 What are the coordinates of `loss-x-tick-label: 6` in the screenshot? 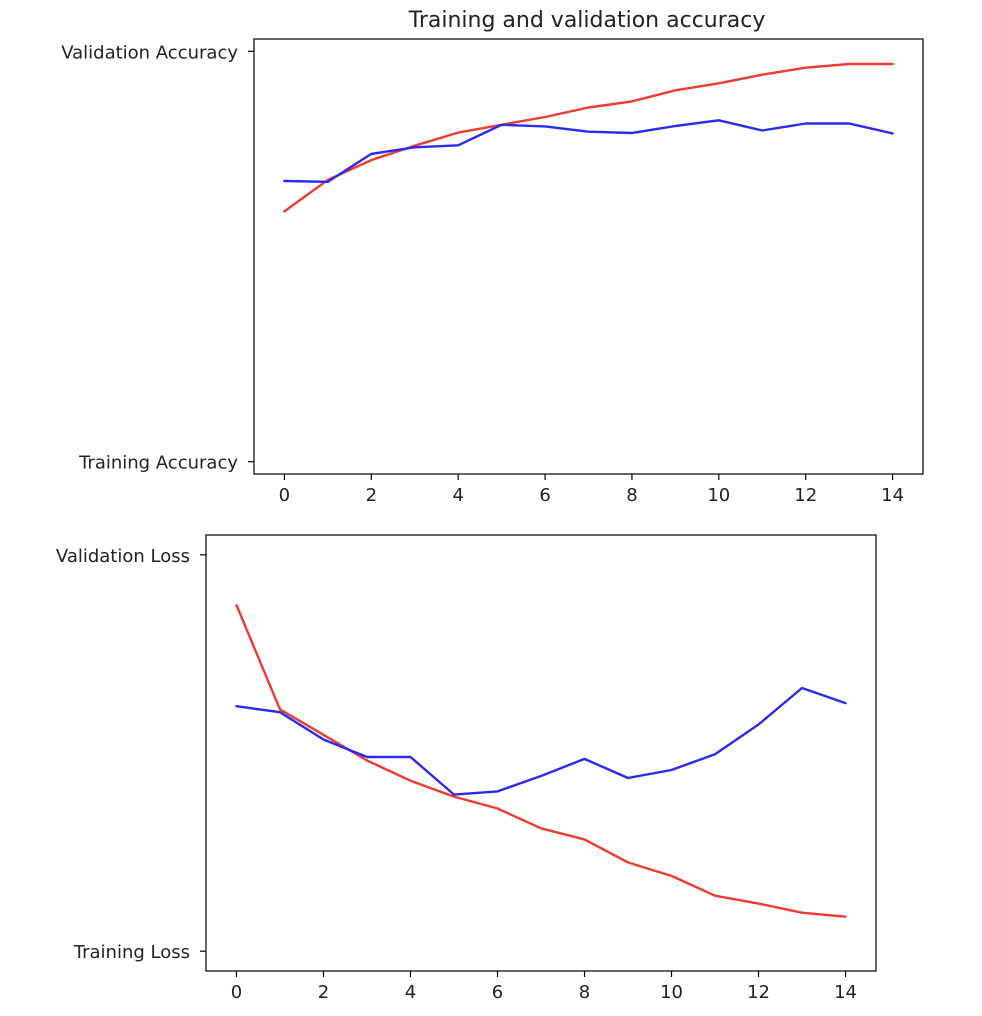 It's located at (497, 992).